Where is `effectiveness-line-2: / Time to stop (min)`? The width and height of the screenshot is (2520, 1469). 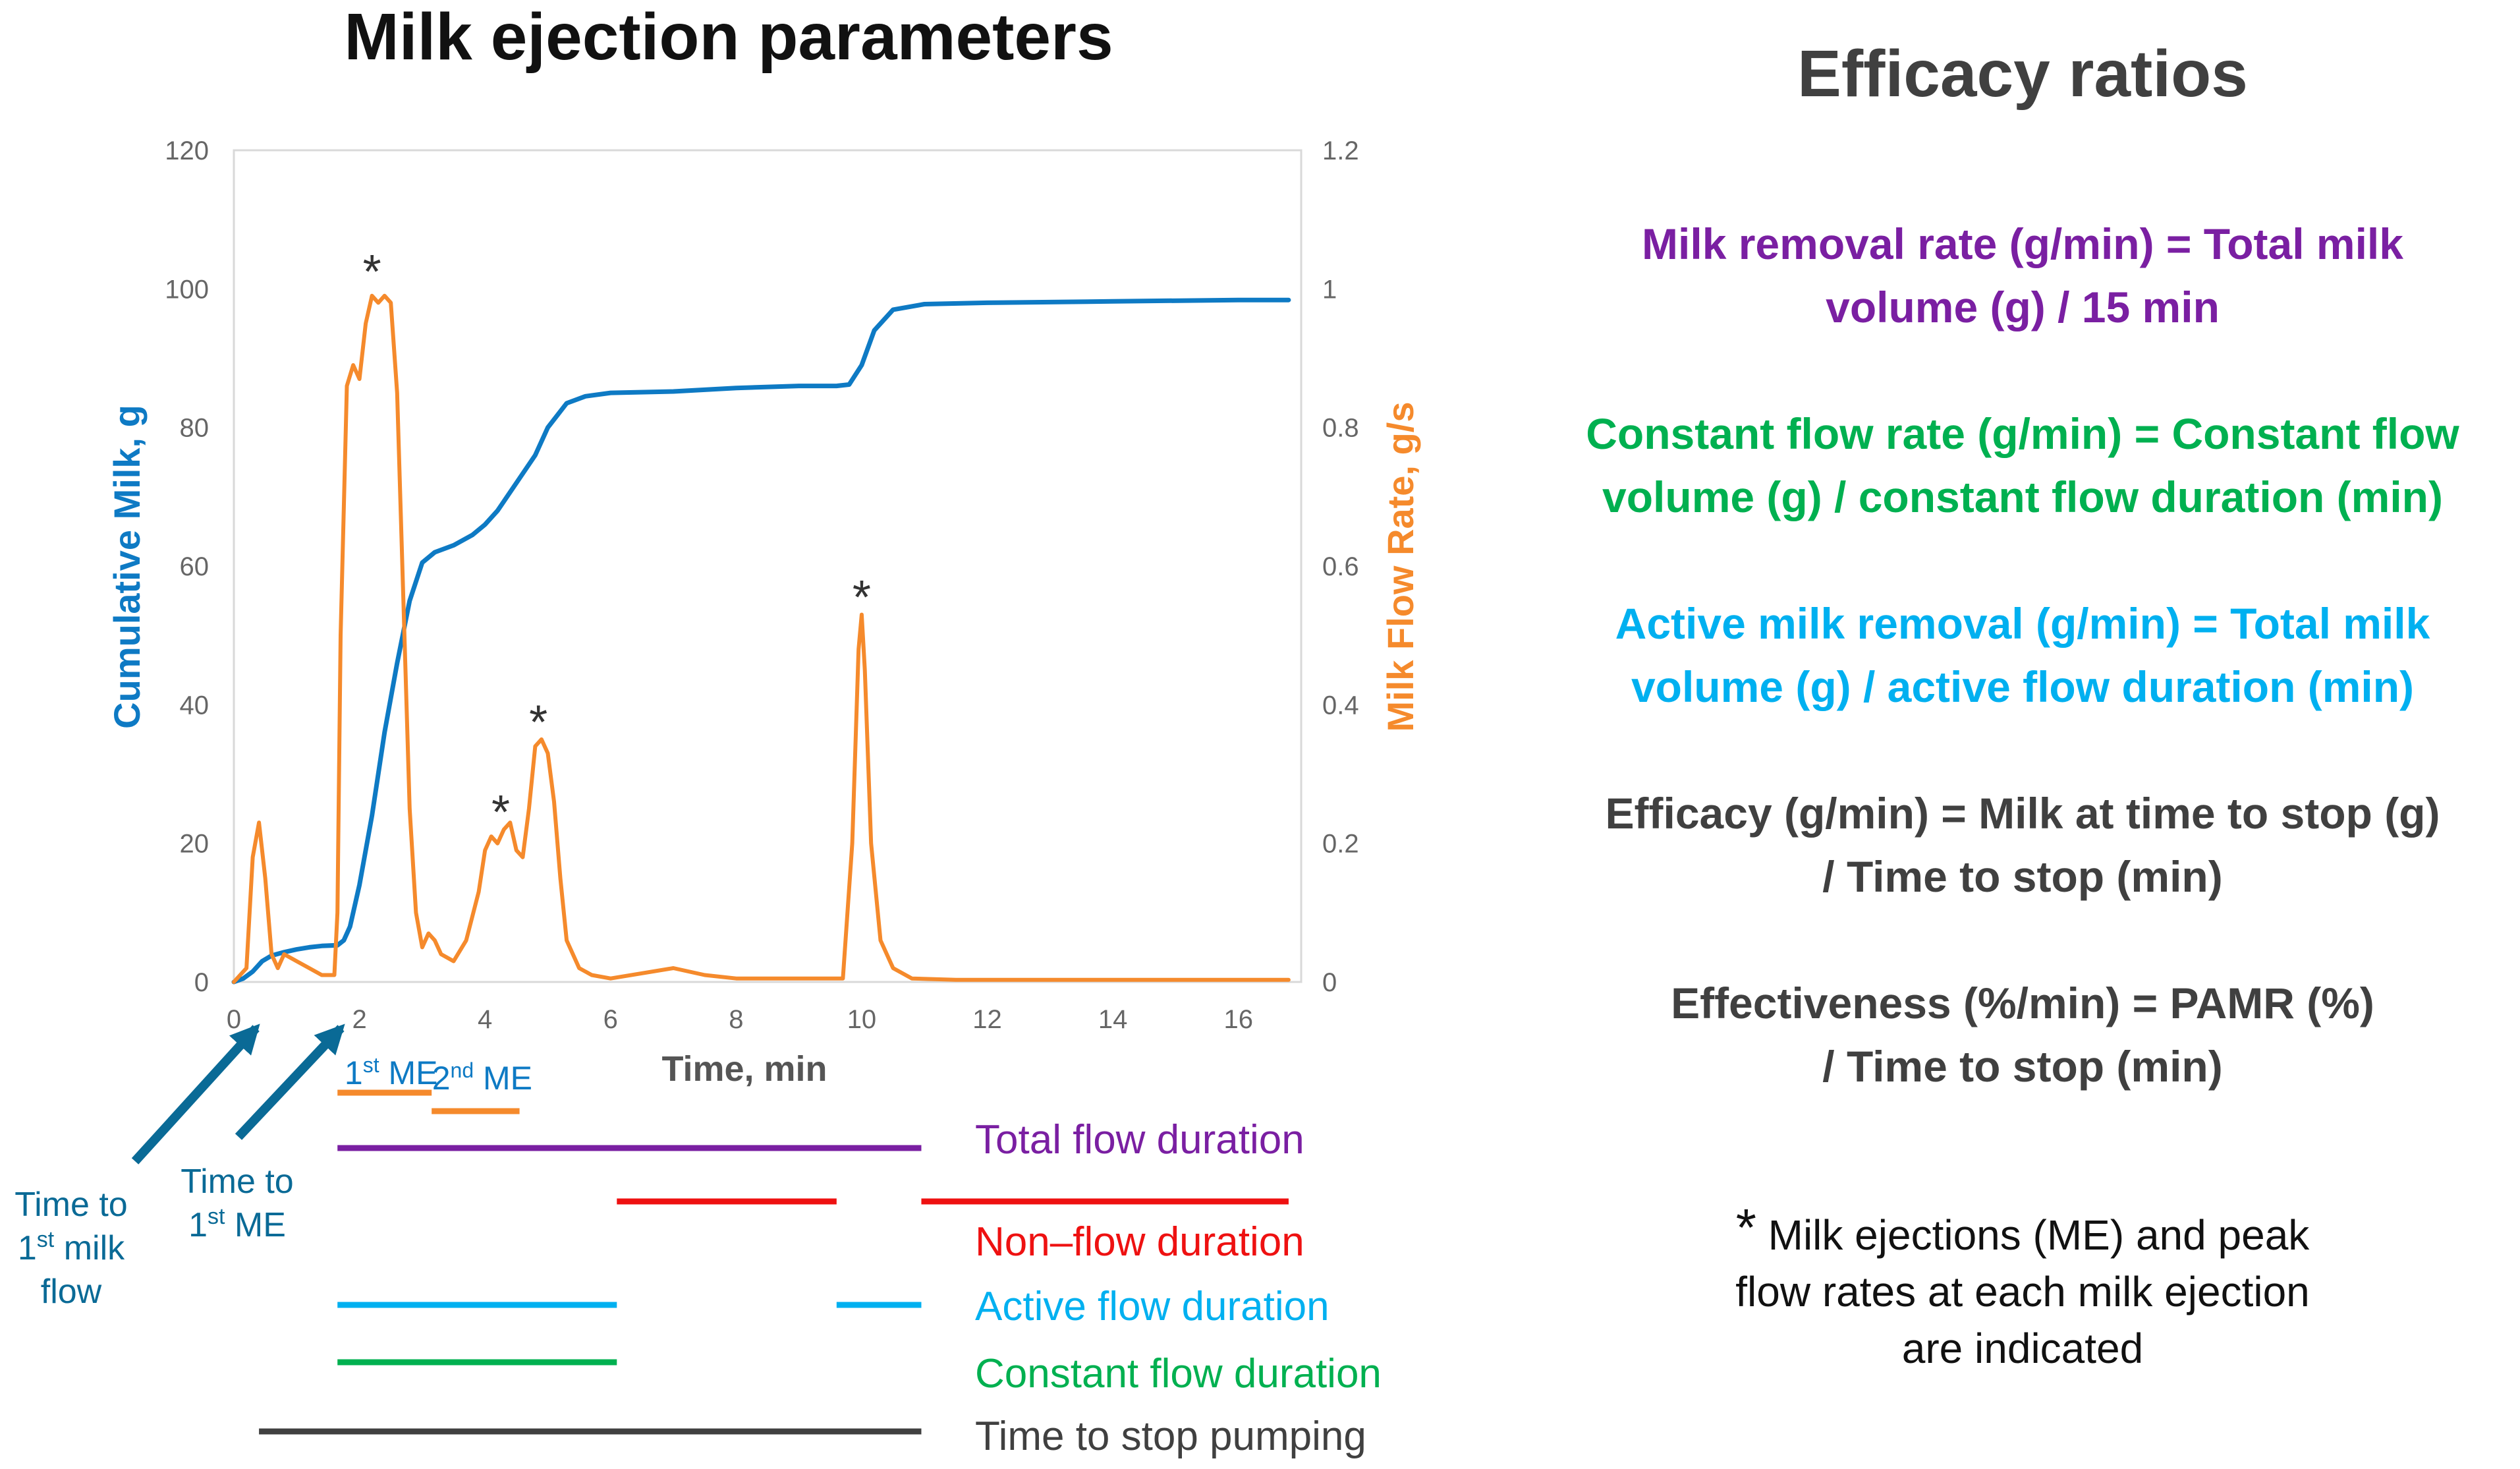
effectiveness-line-2: / Time to stop (min) is located at coordinates (2022, 1066).